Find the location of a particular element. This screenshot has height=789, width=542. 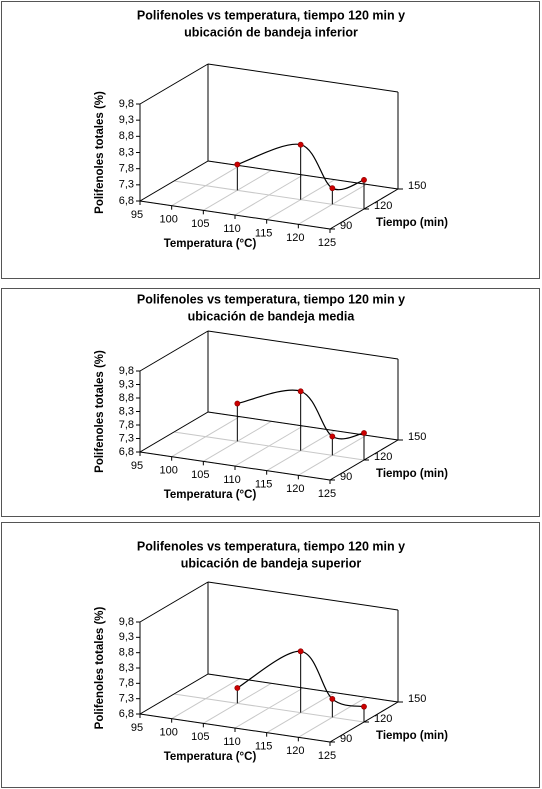

chart-title: ubicación de bandeja media is located at coordinates (272, 316).